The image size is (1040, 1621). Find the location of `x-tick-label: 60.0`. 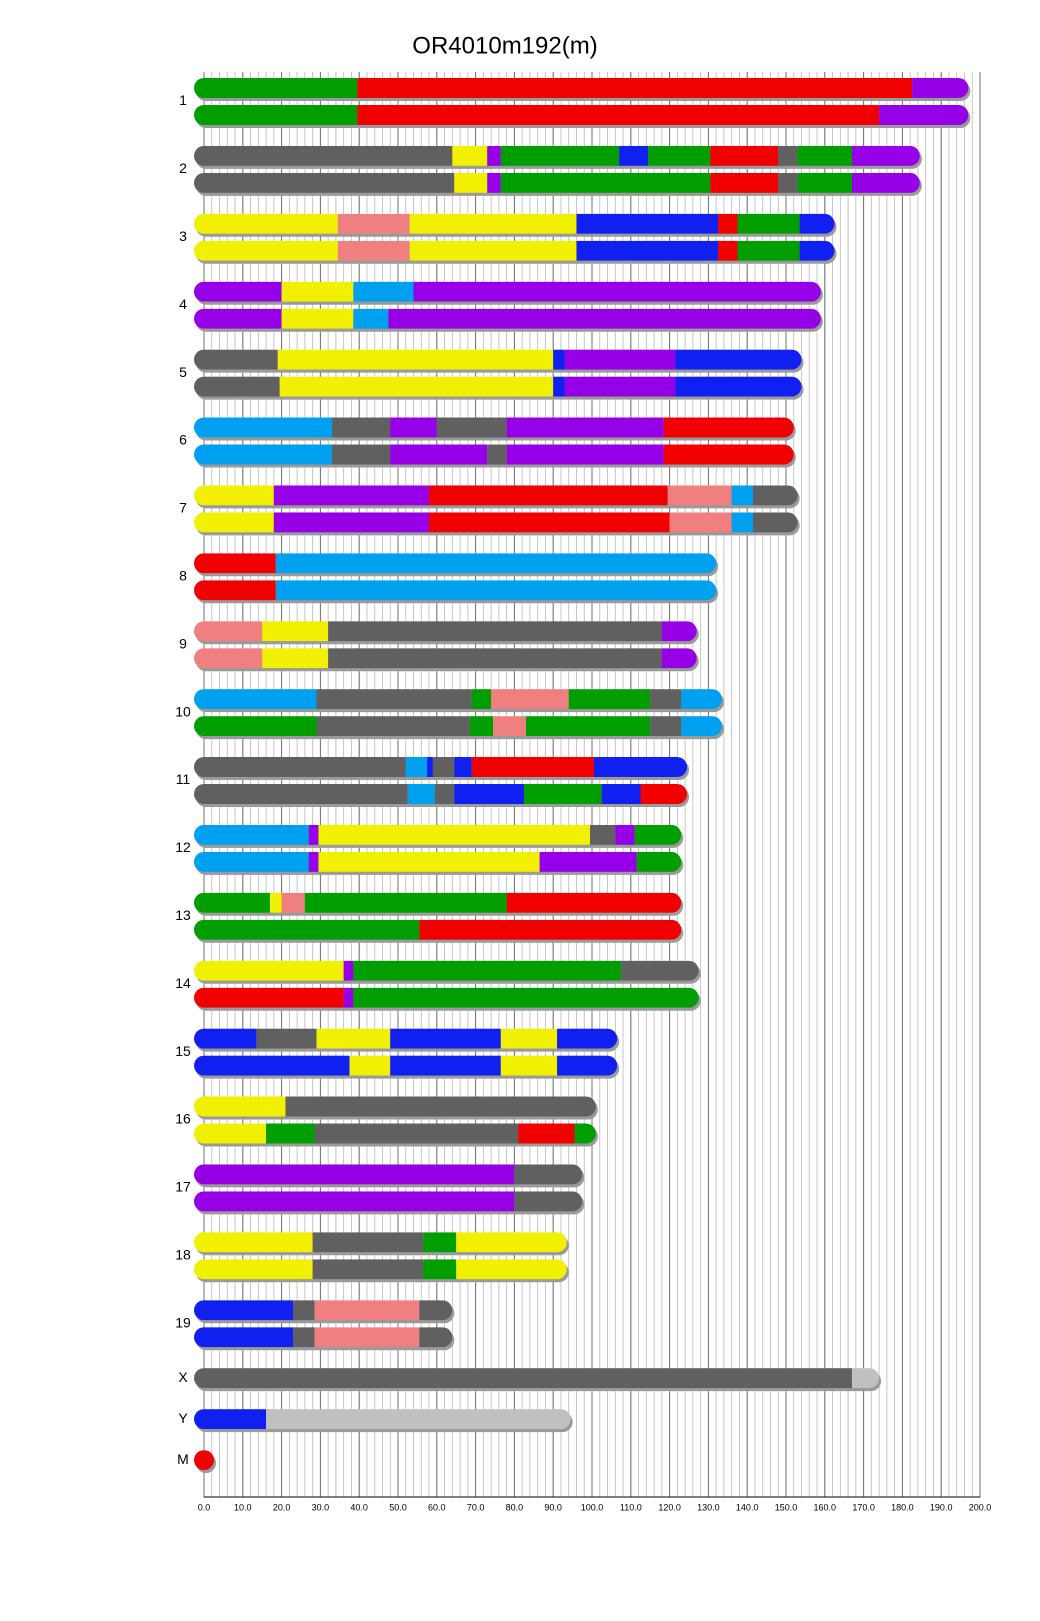

x-tick-label: 60.0 is located at coordinates (437, 1507).